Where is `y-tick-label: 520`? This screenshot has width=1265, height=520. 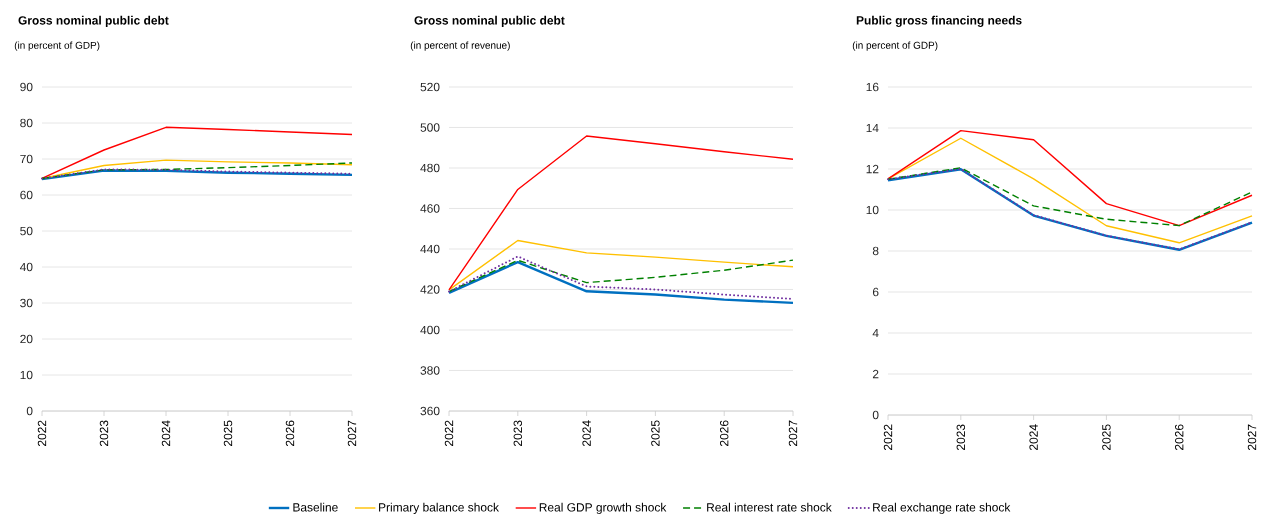 y-tick-label: 520 is located at coordinates (430, 87).